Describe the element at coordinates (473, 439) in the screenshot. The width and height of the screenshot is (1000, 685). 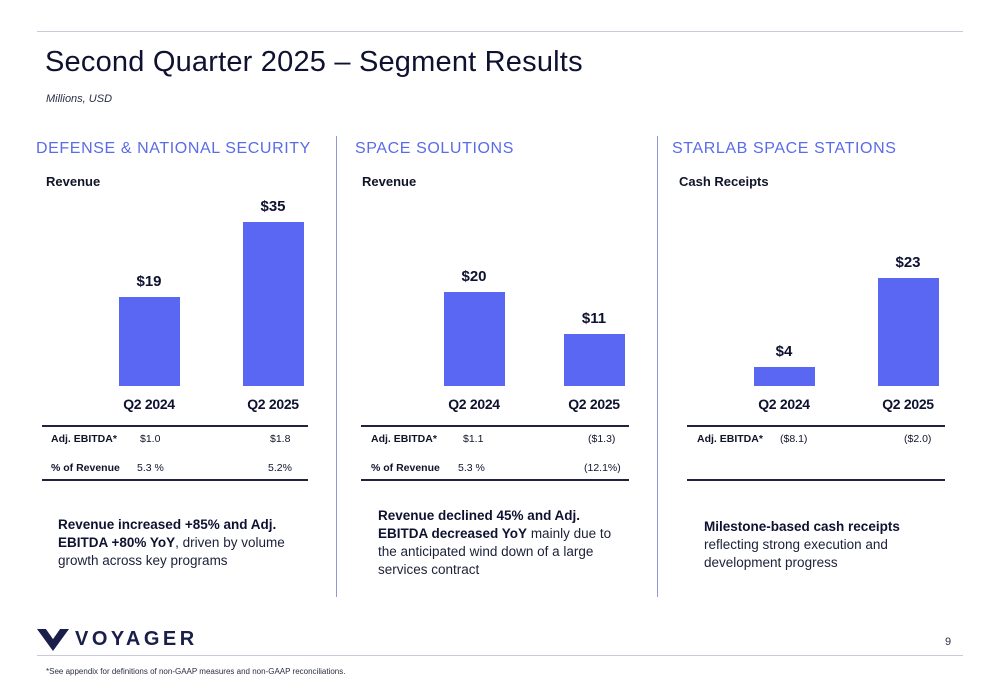
I see `table-cell: $1.1` at that location.